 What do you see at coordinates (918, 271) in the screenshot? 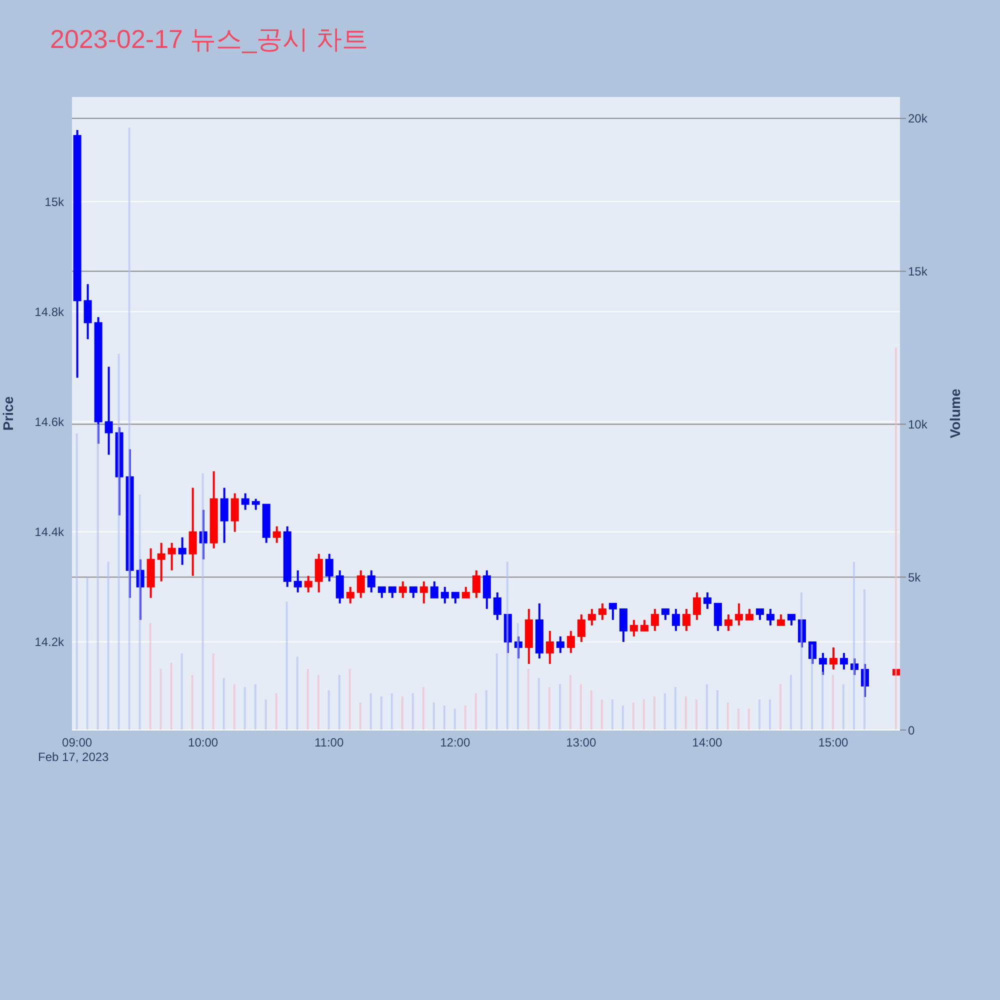
I see `y2-tick-label: 15k` at bounding box center [918, 271].